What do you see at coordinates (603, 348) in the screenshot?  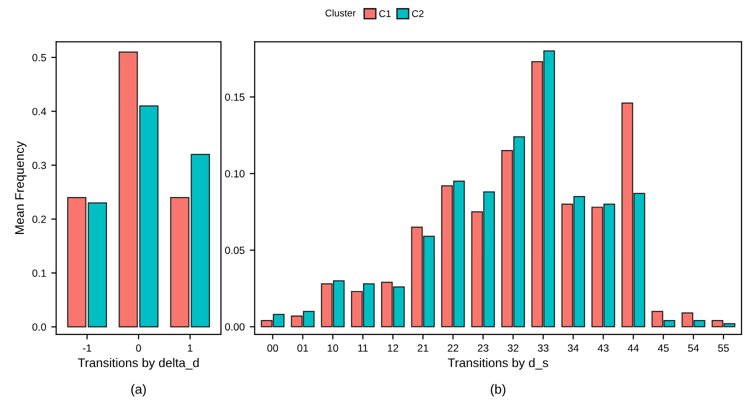 I see `x-tick-label: 43` at bounding box center [603, 348].